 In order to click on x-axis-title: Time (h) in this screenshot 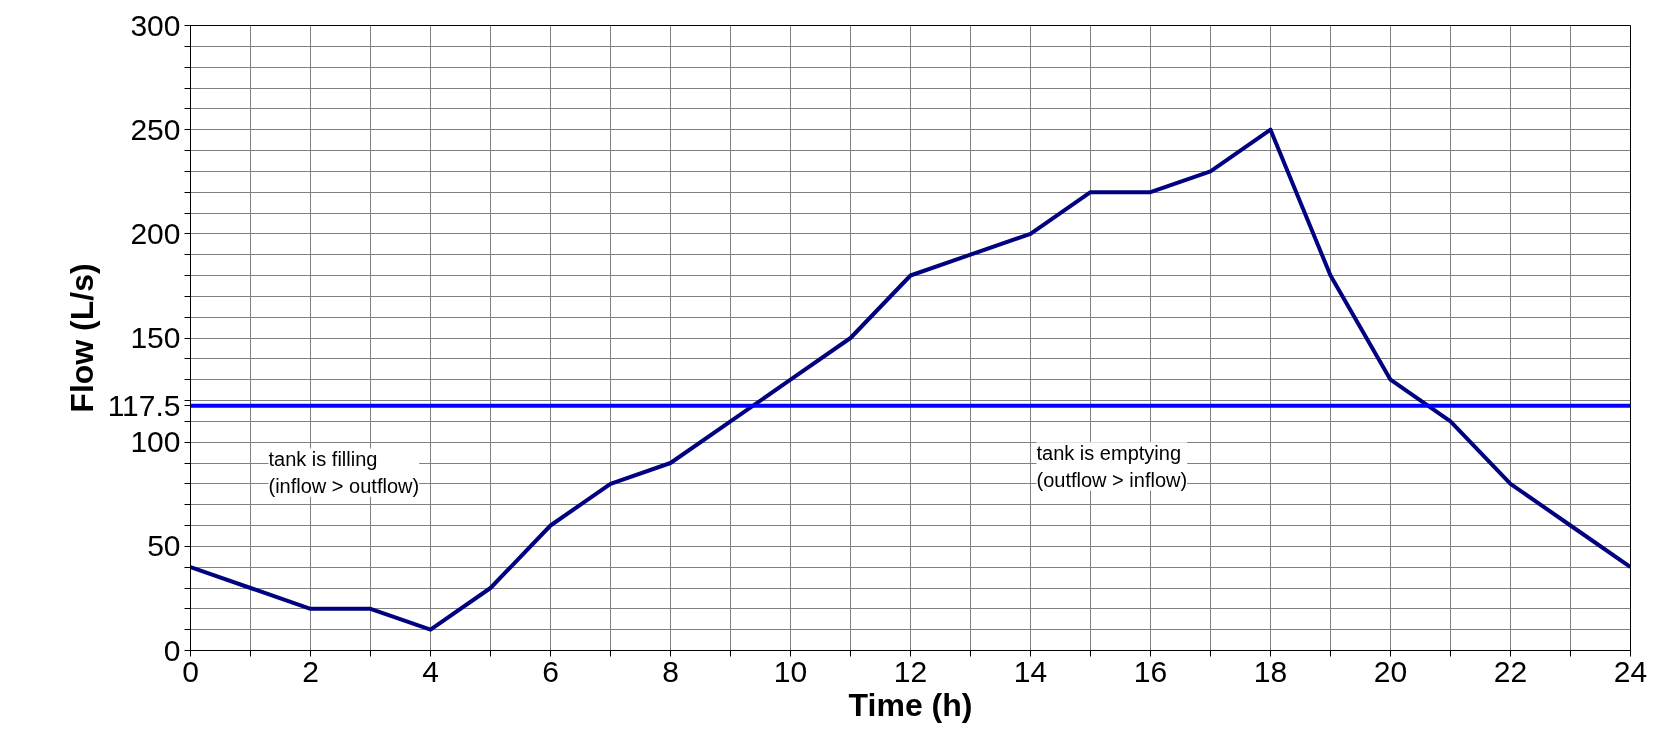, I will do `click(910, 704)`.